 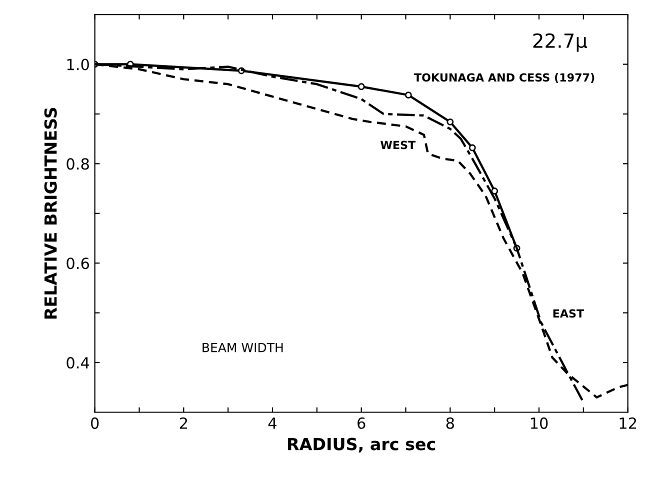 What do you see at coordinates (628, 423) in the screenshot?
I see `x-tick-label: 12` at bounding box center [628, 423].